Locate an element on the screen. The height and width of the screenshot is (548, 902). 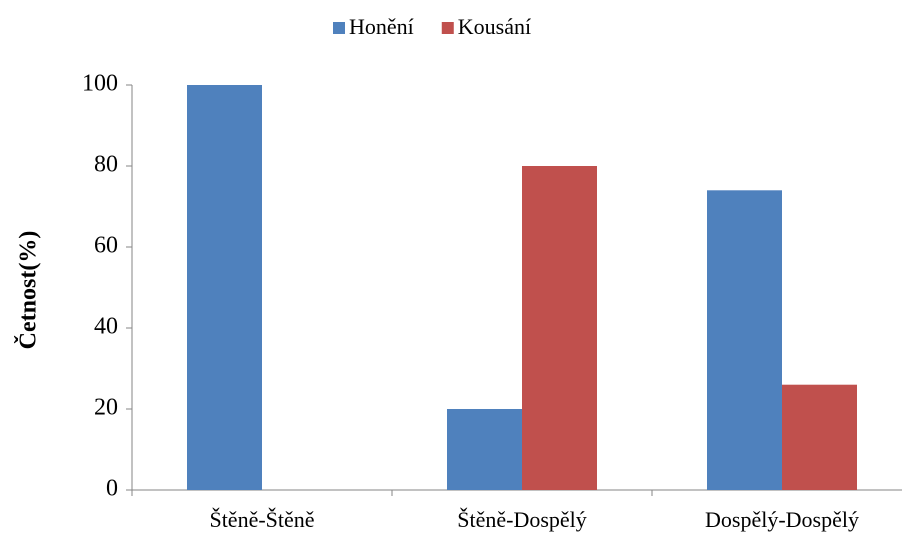
y-axis-label: Četnost(%) is located at coordinates (28, 290).